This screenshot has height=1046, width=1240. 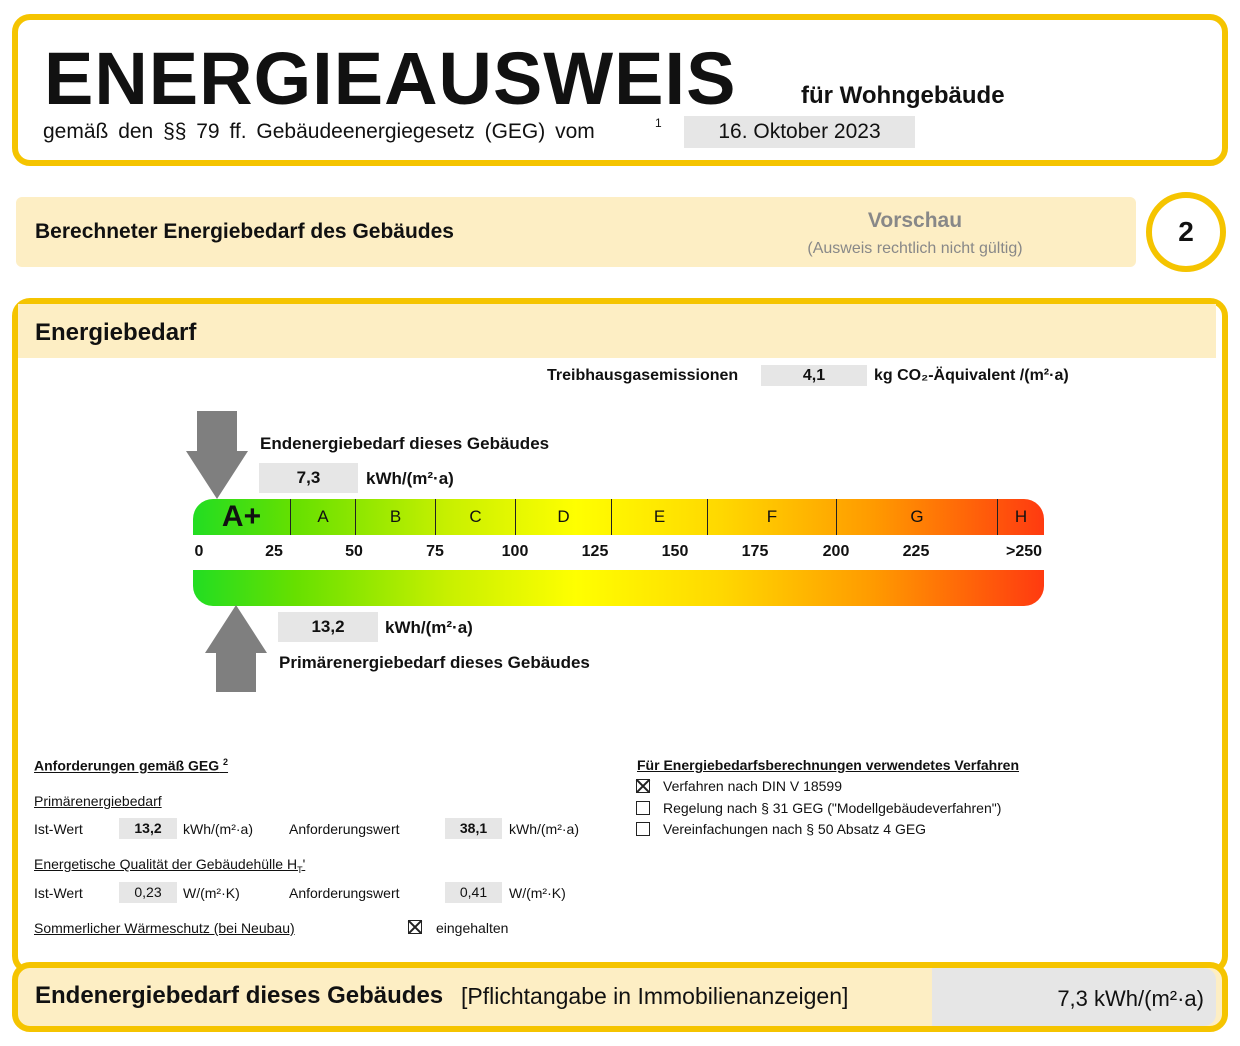 I want to click on section-band, so click(x=576, y=232).